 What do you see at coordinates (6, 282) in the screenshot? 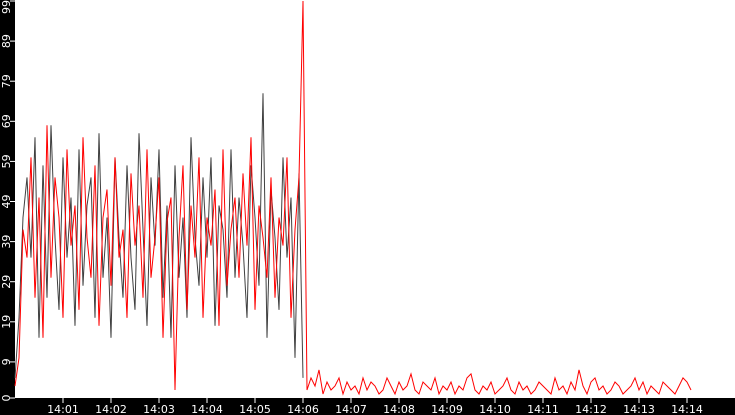
I see `y-tick-label: 29` at bounding box center [6, 282].